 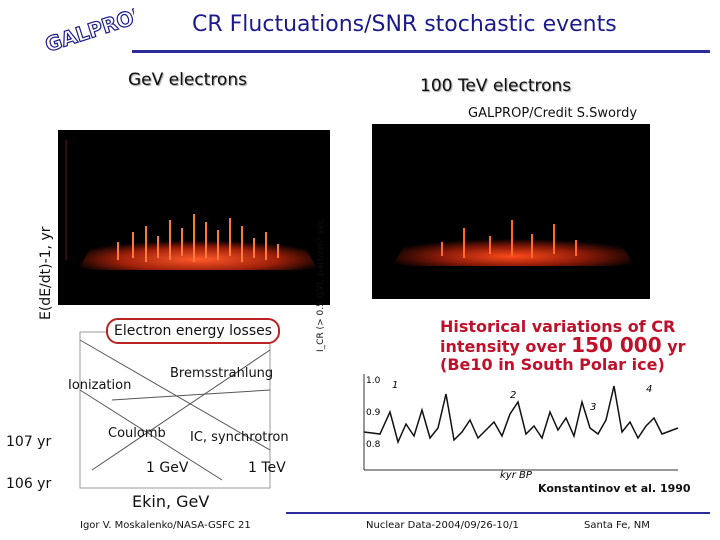 I want to click on label-1gev: 1 GeV, so click(x=167, y=468).